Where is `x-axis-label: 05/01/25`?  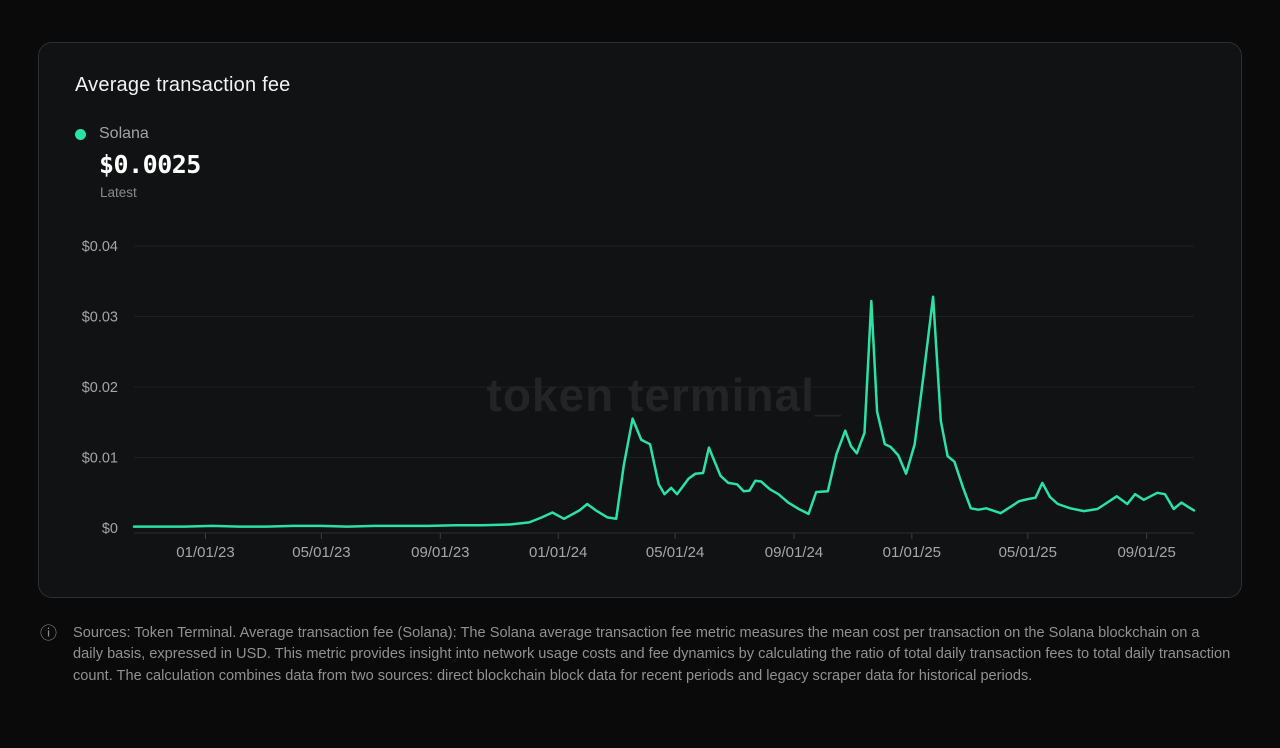 x-axis-label: 05/01/25 is located at coordinates (1028, 552).